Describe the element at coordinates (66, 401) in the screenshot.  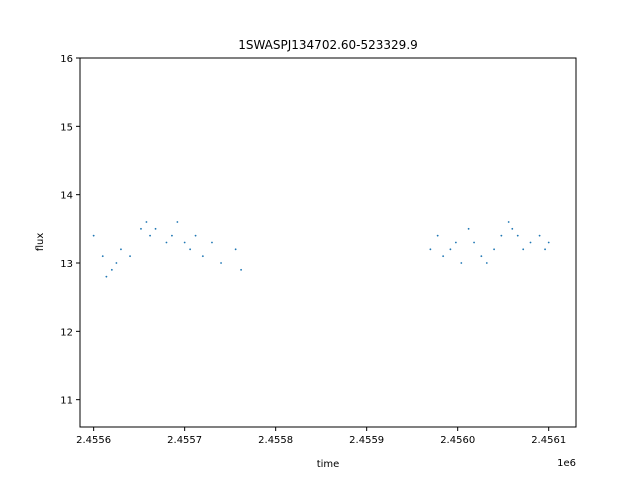
I see `y-tick-label: 11` at that location.